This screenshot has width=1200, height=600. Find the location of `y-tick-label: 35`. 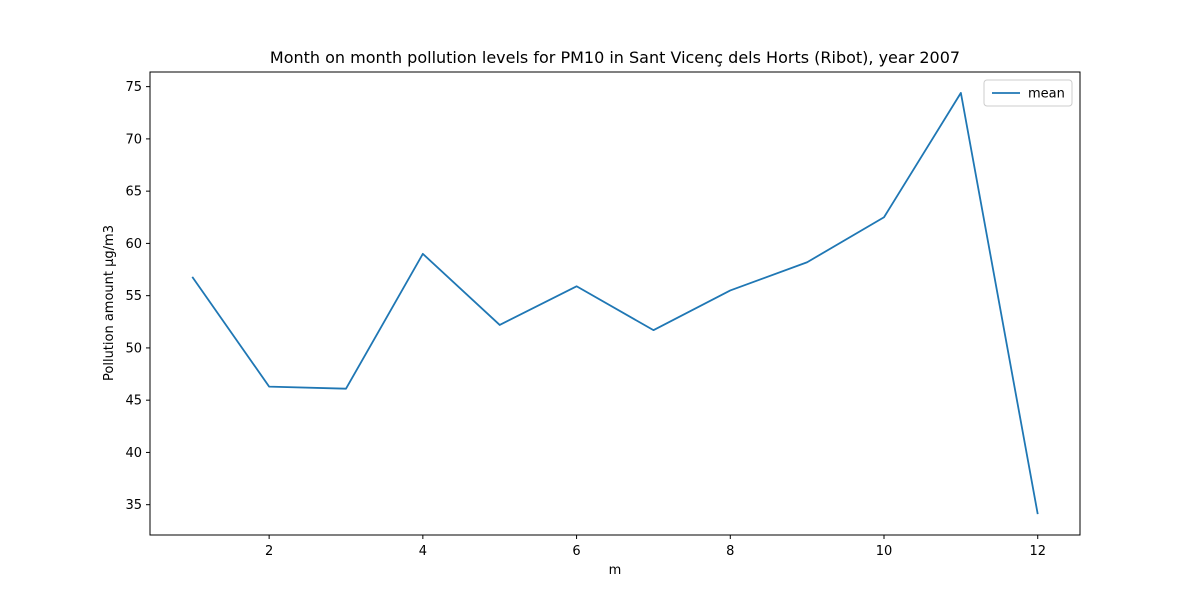

y-tick-label: 35 is located at coordinates (133, 505).